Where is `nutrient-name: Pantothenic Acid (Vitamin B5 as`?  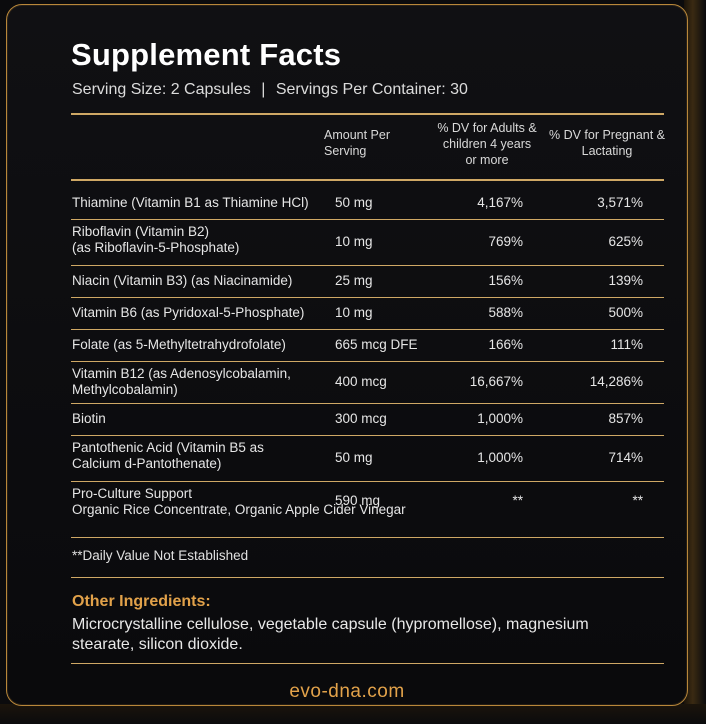 nutrient-name: Pantothenic Acid (Vitamin B5 as is located at coordinates (168, 447).